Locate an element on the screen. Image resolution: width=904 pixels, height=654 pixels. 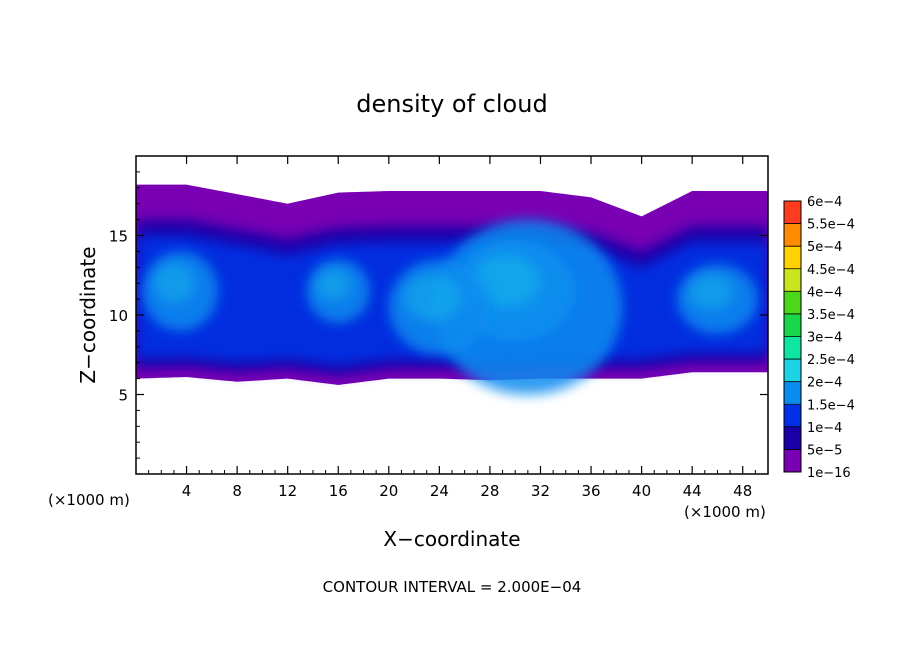
y-axis-label: Z−coordinate is located at coordinates (88, 314).